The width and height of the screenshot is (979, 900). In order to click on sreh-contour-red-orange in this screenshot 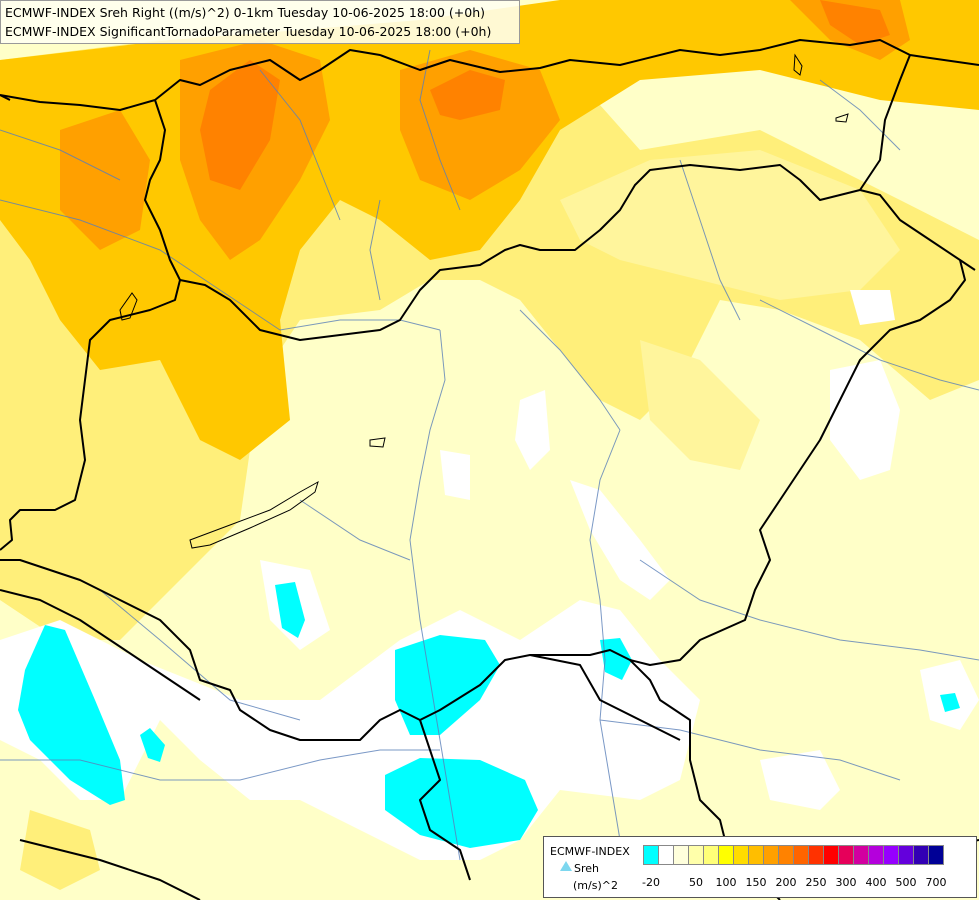, I will do `click(545, 95)`.